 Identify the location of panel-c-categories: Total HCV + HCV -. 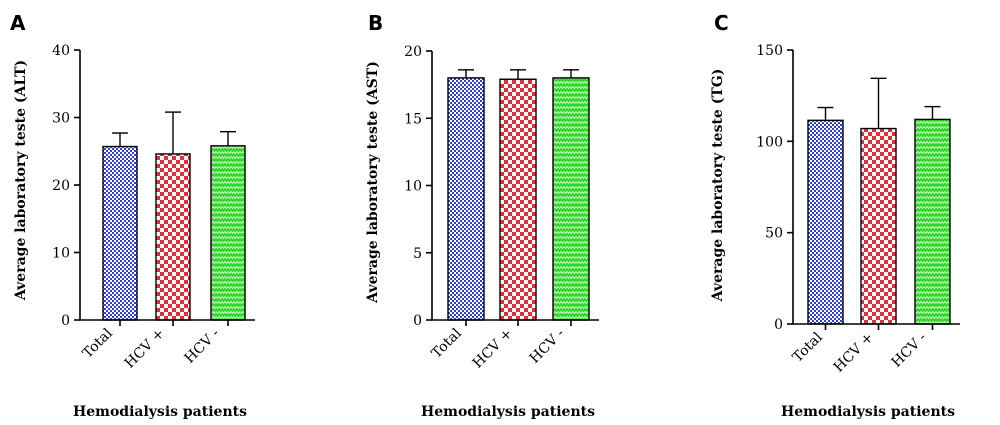
(862, 350).